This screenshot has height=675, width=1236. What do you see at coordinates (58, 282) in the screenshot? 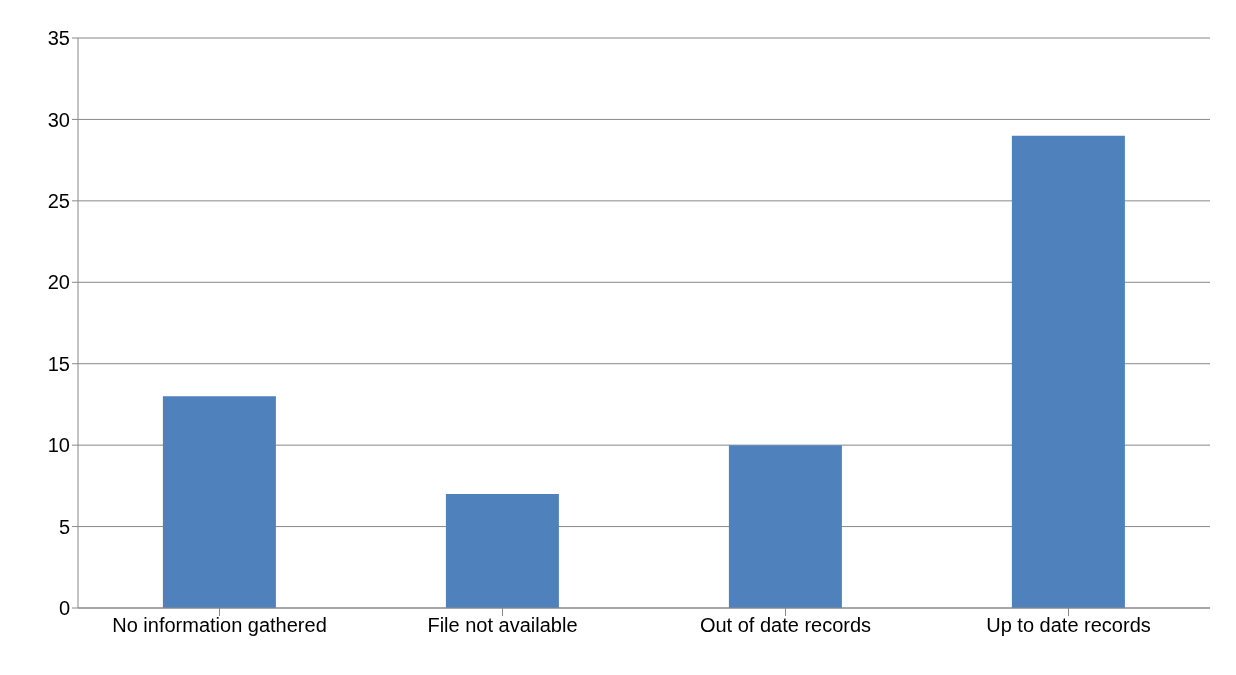
I see `y-tick-label: 20` at bounding box center [58, 282].